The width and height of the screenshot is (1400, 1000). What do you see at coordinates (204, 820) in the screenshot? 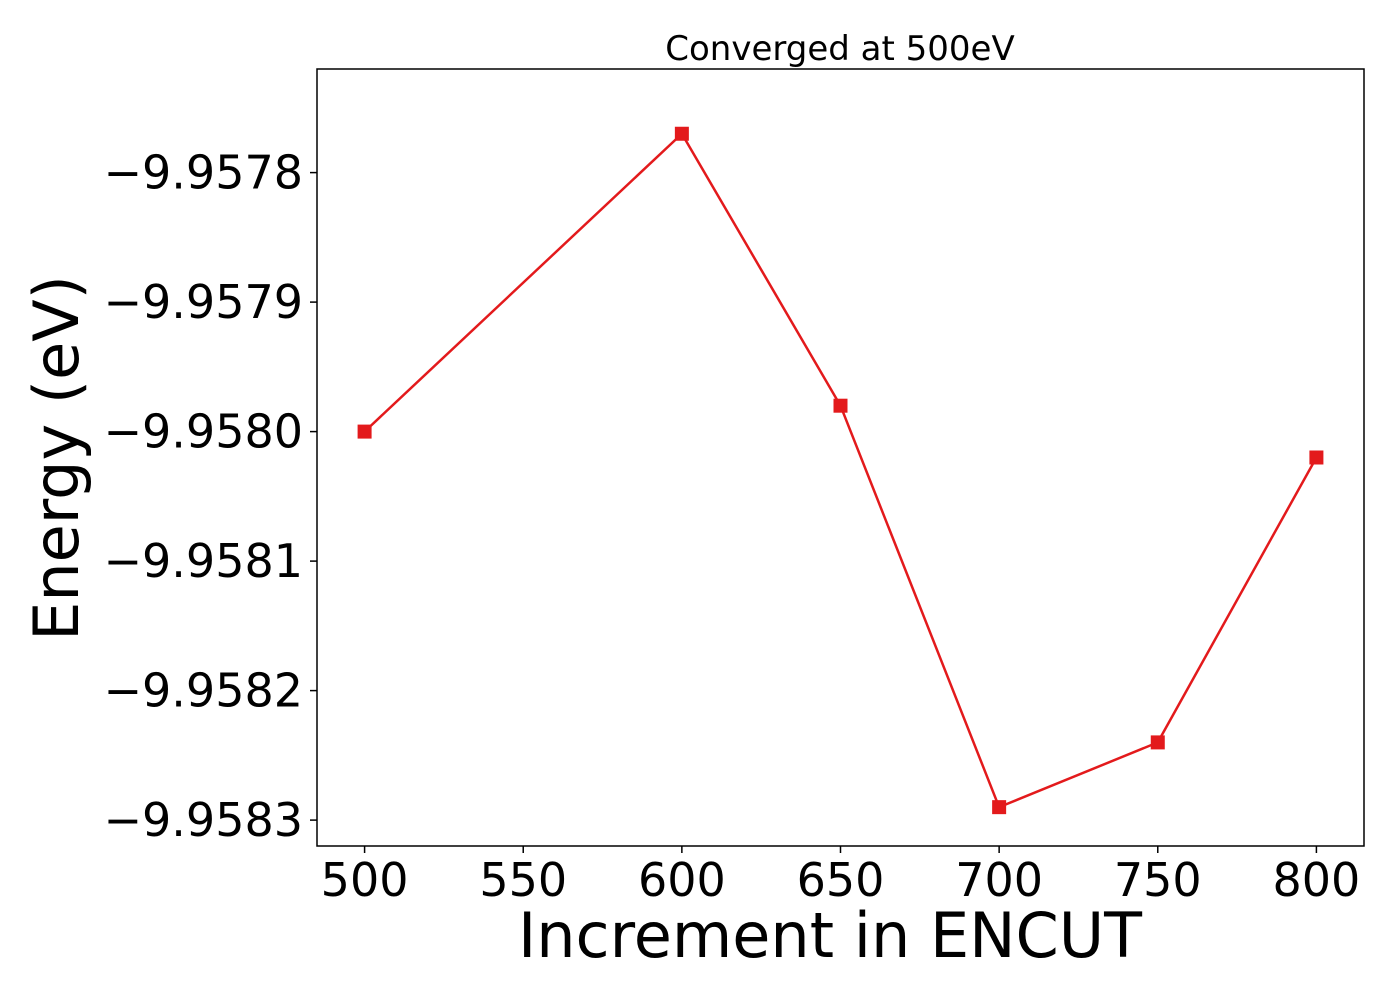
I see `y-tick-label: −9.9583` at bounding box center [204, 820].